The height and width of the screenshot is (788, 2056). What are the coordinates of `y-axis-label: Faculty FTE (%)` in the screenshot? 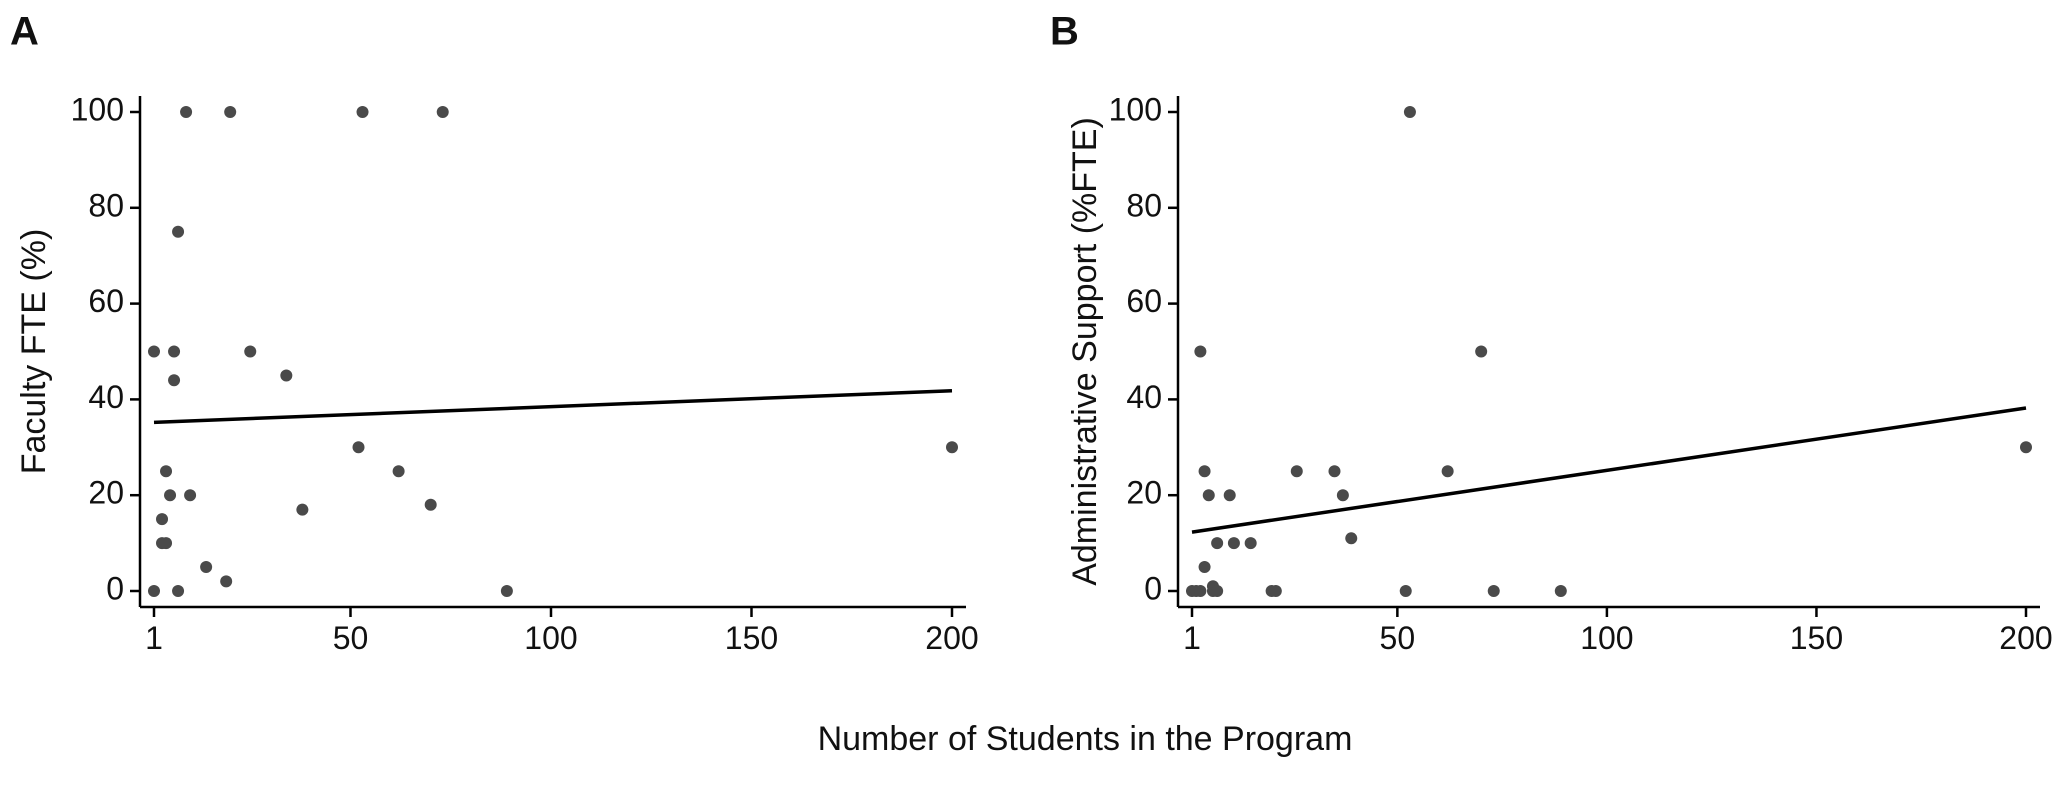 It's located at (34, 352).